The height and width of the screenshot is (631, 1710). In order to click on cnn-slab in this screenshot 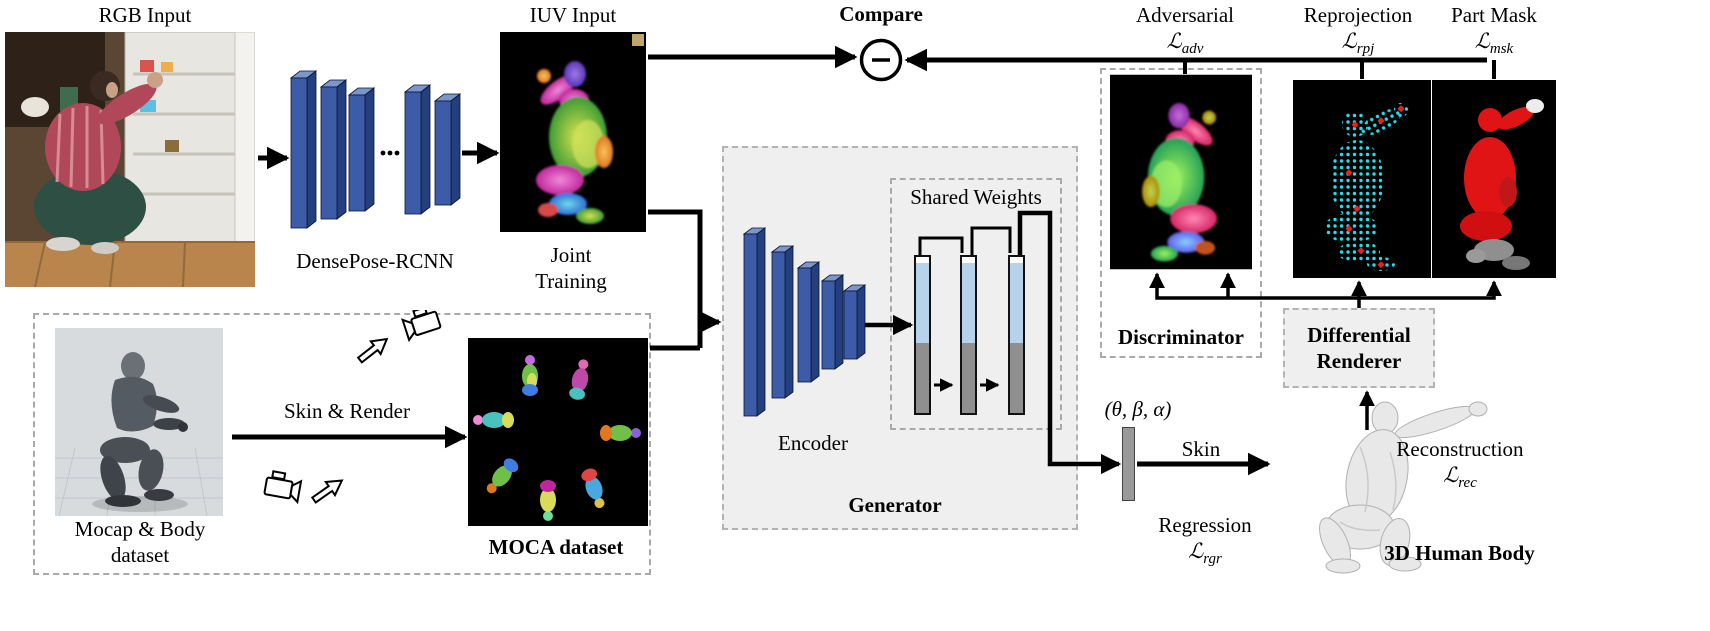, I will do `click(303, 149)`.